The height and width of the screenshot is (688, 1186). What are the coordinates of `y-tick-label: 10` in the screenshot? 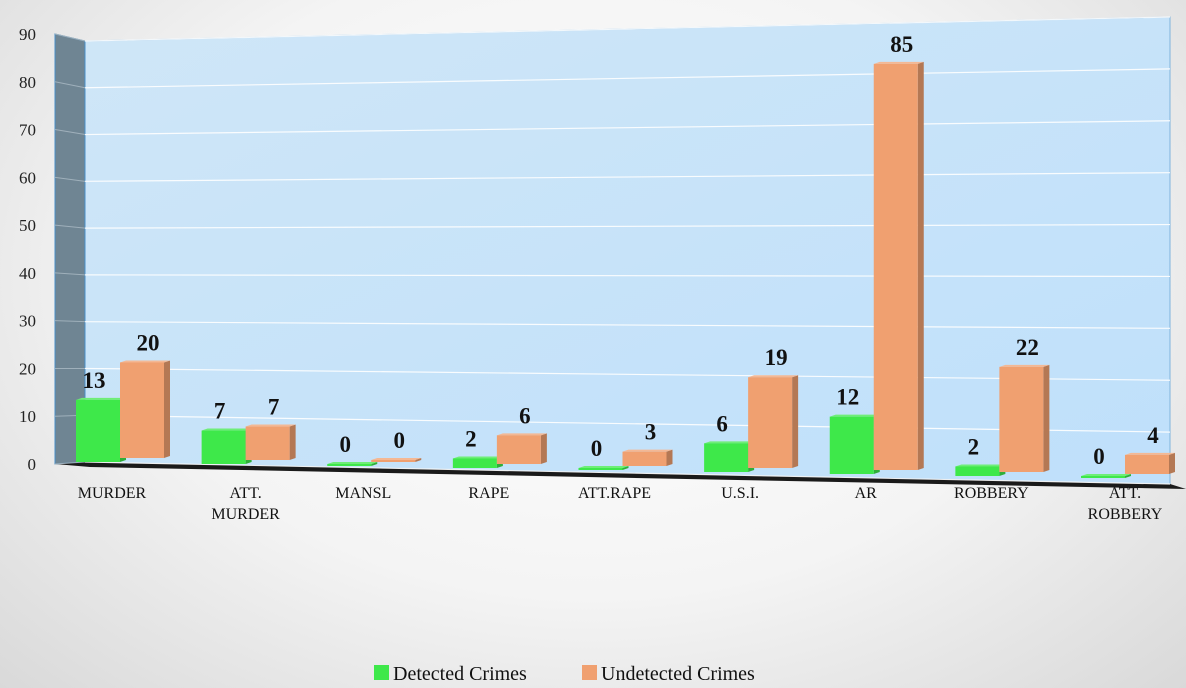 It's located at (27, 416).